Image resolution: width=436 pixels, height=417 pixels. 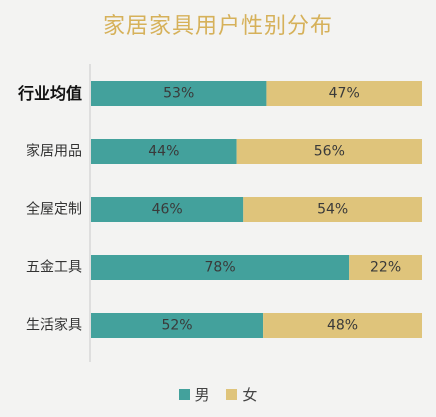 What do you see at coordinates (250, 395) in the screenshot?
I see `legend-label-female: 女` at bounding box center [250, 395].